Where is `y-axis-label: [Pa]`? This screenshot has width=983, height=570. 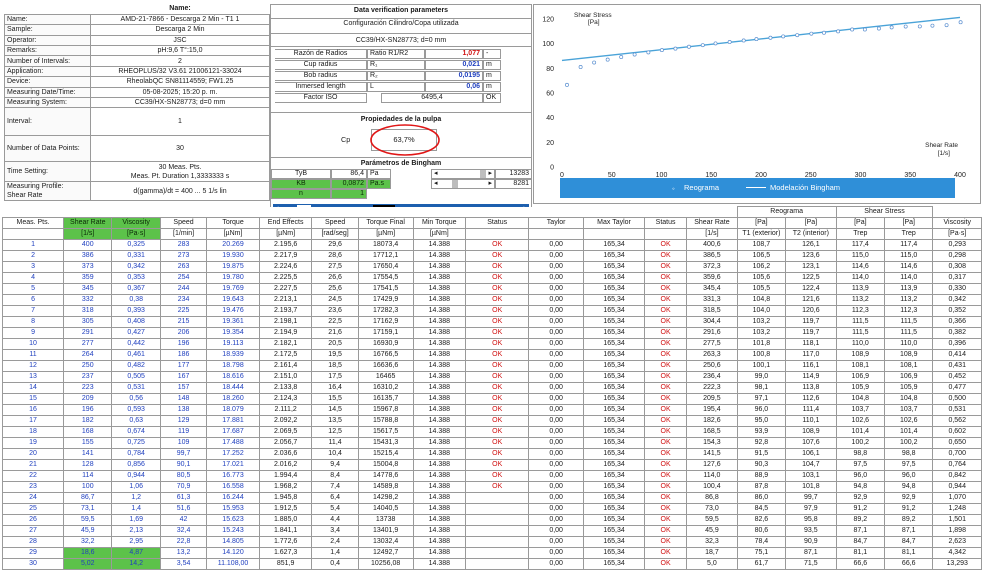 y-axis-label: [Pa] is located at coordinates (594, 22).